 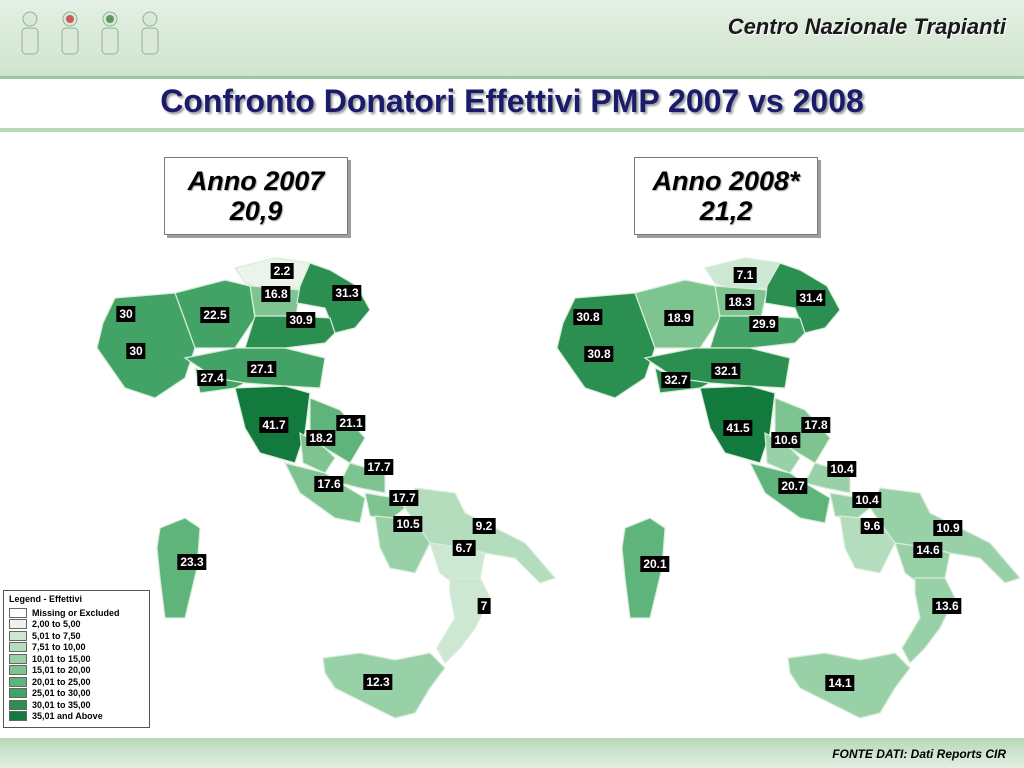 I want to click on region-value: 20.1, so click(x=655, y=564).